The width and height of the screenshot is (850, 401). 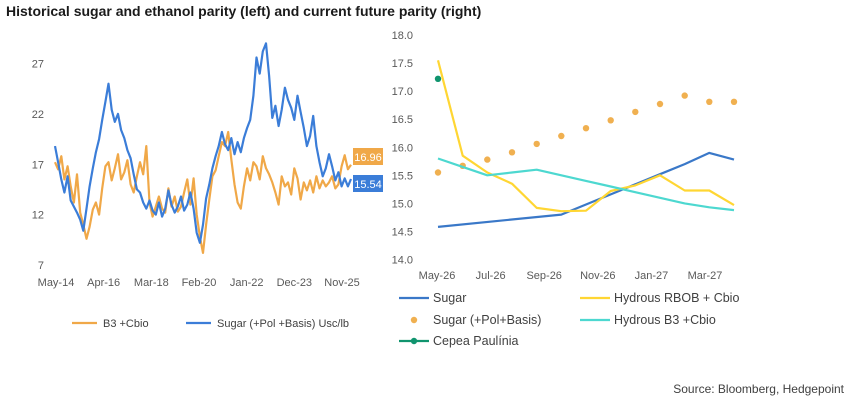 I want to click on left-y-tick: 7, so click(x=41, y=266).